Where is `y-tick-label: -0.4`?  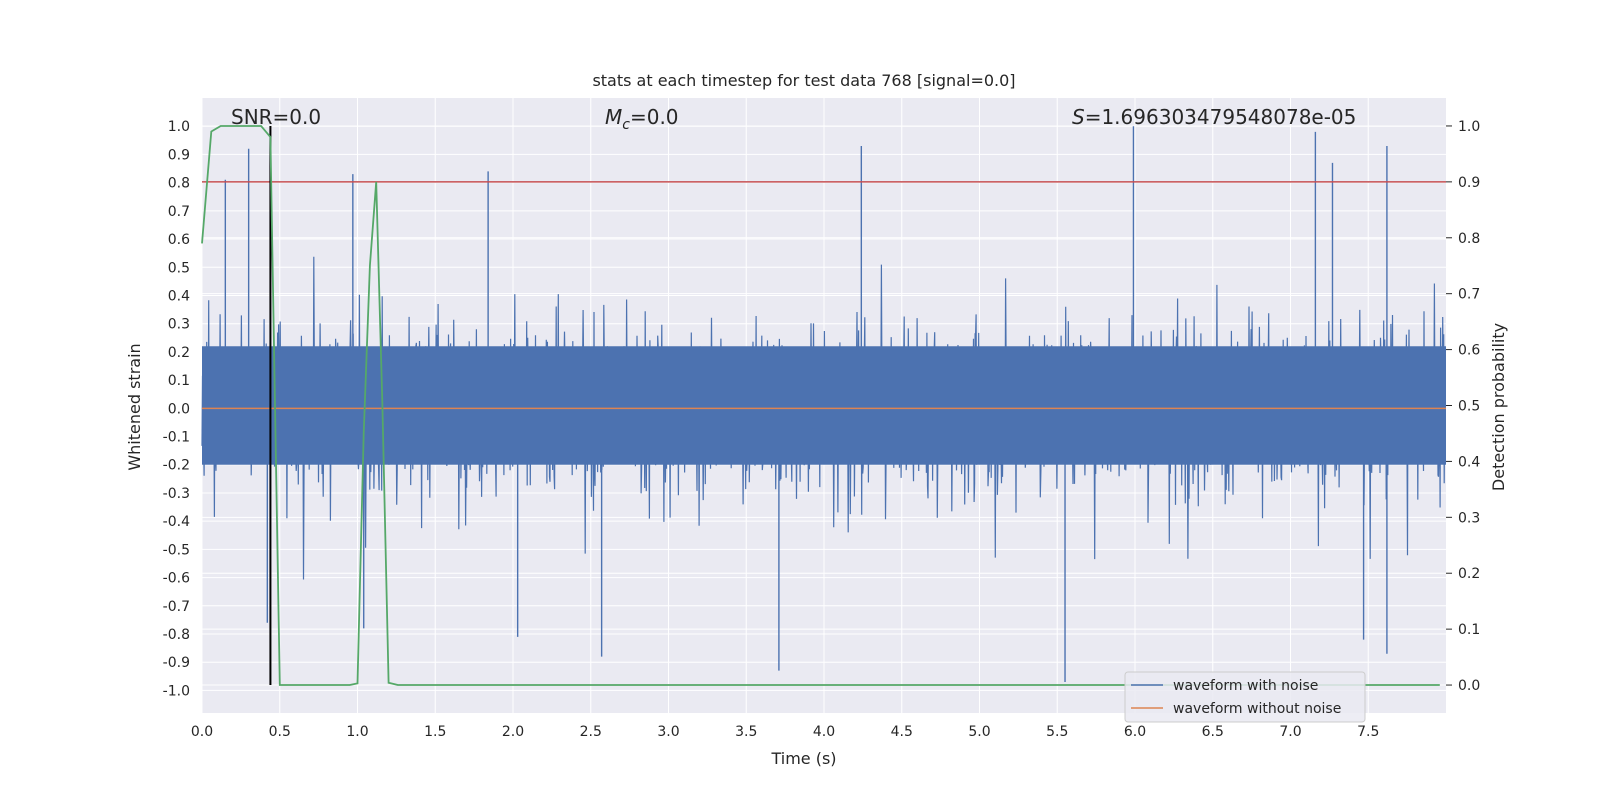
y-tick-label: -0.4 is located at coordinates (176, 522).